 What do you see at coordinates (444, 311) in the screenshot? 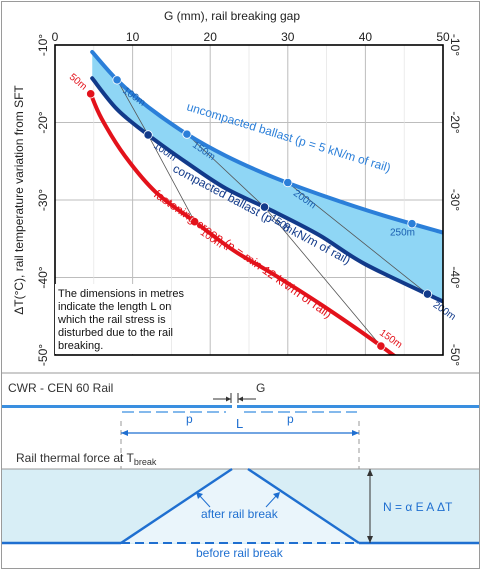
I see `length-label: 200m` at bounding box center [444, 311].